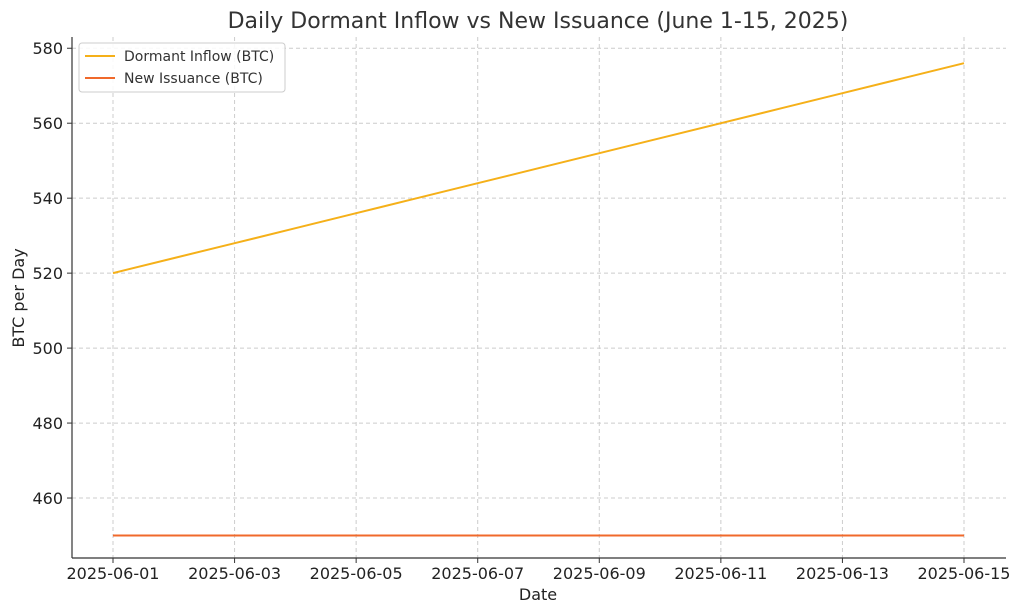 Image resolution: width=1024 pixels, height=614 pixels. Describe the element at coordinates (47, 498) in the screenshot. I see `y-tick-label: 460` at that location.